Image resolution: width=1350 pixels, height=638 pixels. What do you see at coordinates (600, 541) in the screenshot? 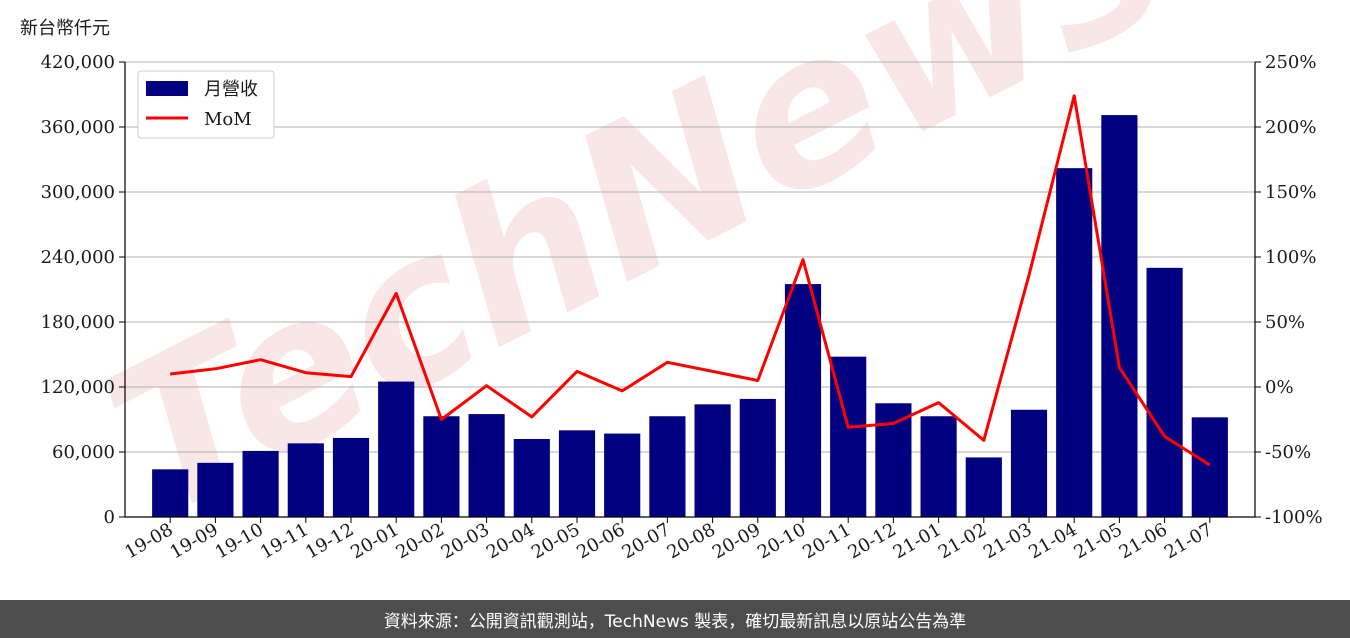
I see `x-tick-label: 20-06` at bounding box center [600, 541].